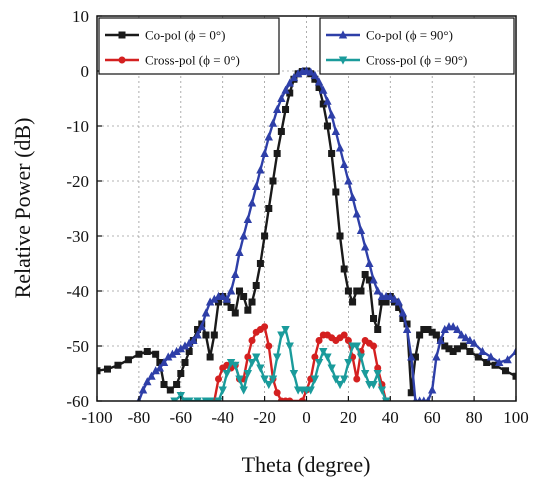  I want to click on x-tick-label: 60, so click(432, 417).